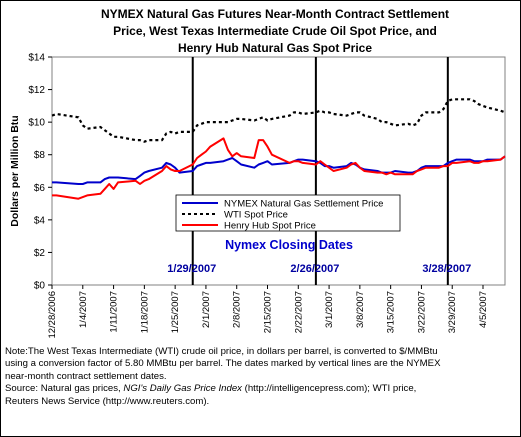  What do you see at coordinates (446, 269) in the screenshot?
I see `settlement-date-label: 3/28/2007` at bounding box center [446, 269].